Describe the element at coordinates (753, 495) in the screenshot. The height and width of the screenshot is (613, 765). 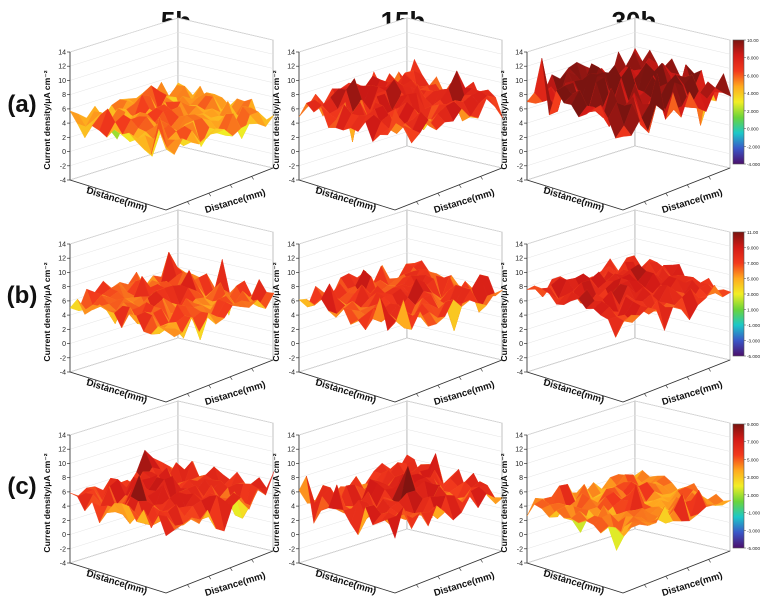
I see `colorbar-tick-label: 1.000` at that location.